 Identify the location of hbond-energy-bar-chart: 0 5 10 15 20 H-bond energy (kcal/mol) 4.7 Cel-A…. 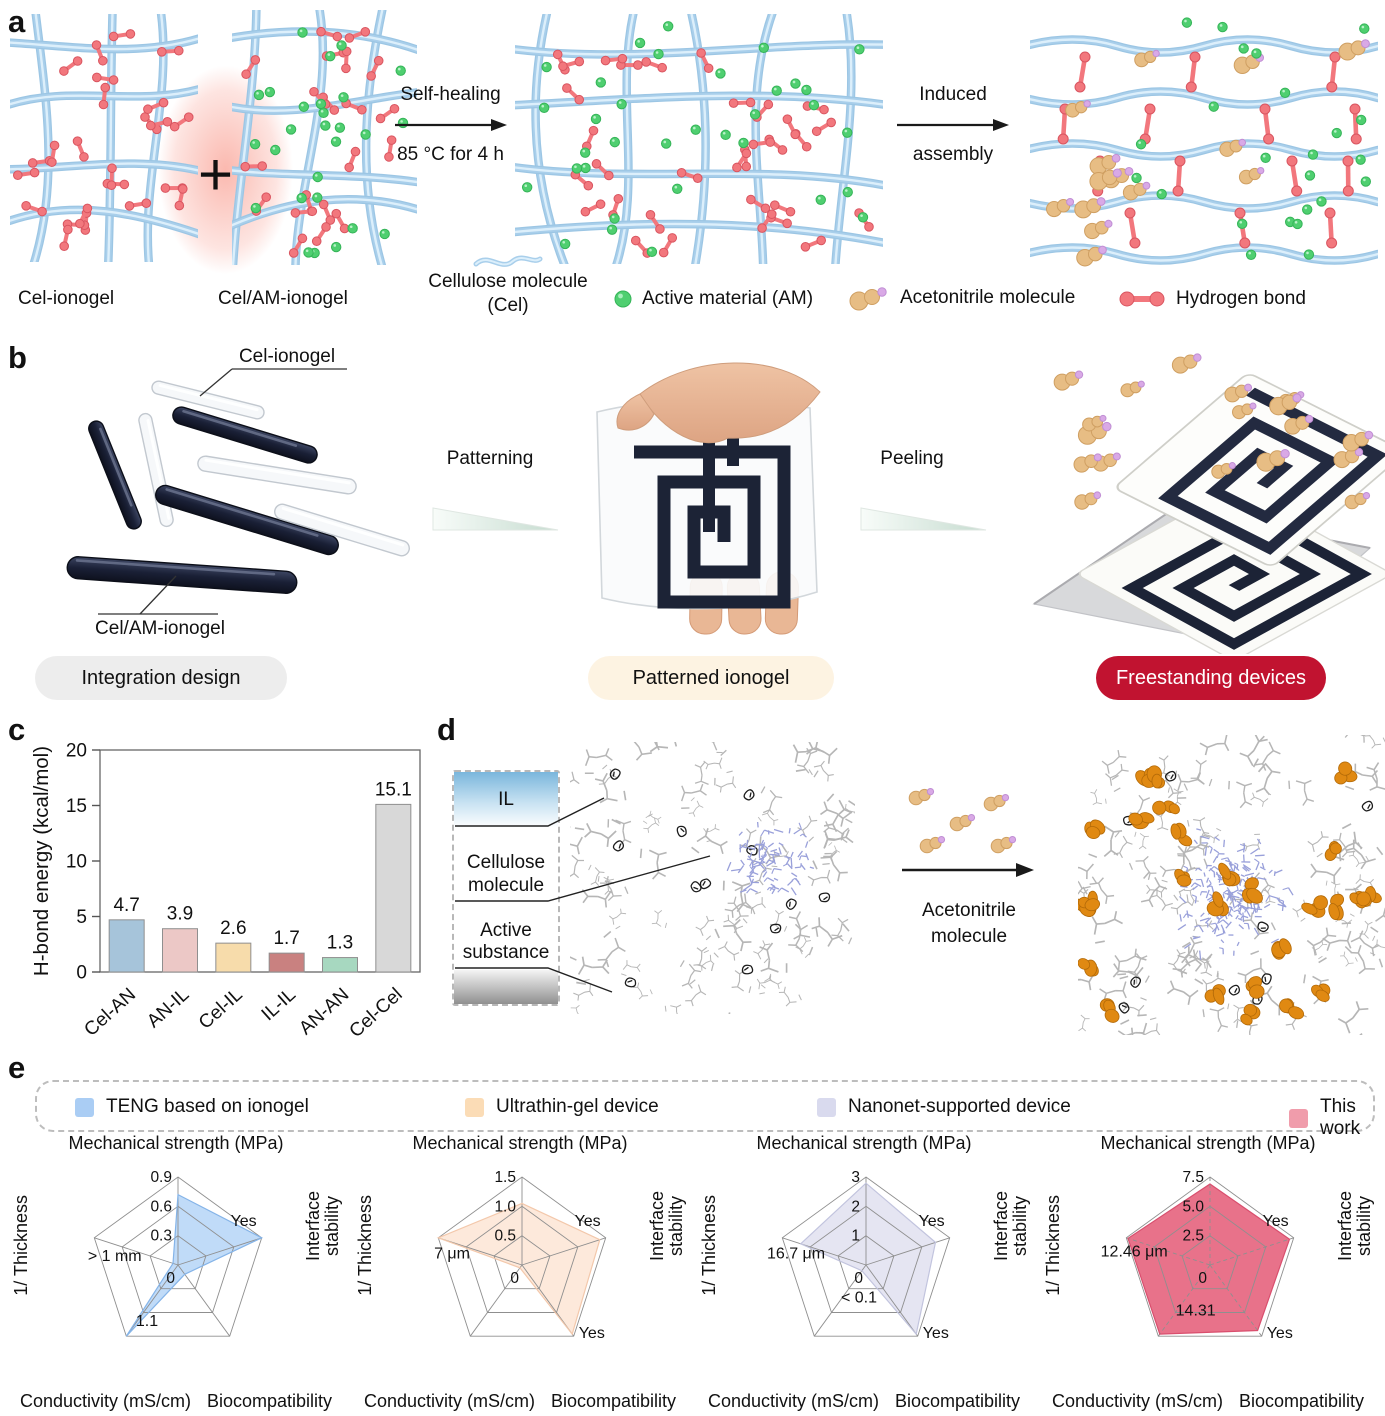
(225, 891).